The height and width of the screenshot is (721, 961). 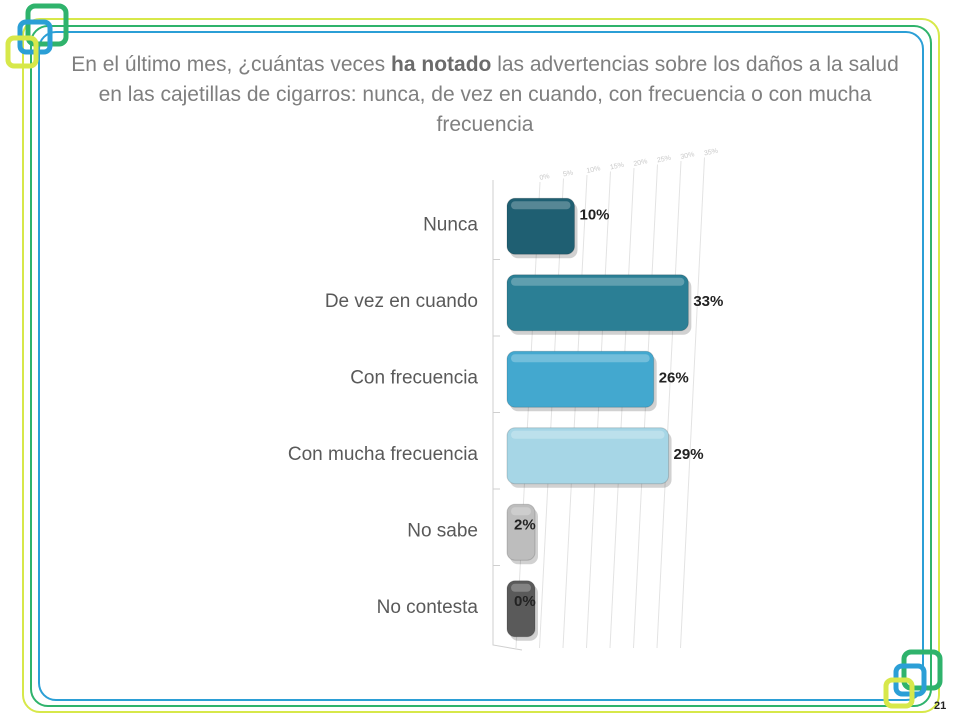 What do you see at coordinates (640, 163) in the screenshot?
I see `x-tick-label: 20%` at bounding box center [640, 163].